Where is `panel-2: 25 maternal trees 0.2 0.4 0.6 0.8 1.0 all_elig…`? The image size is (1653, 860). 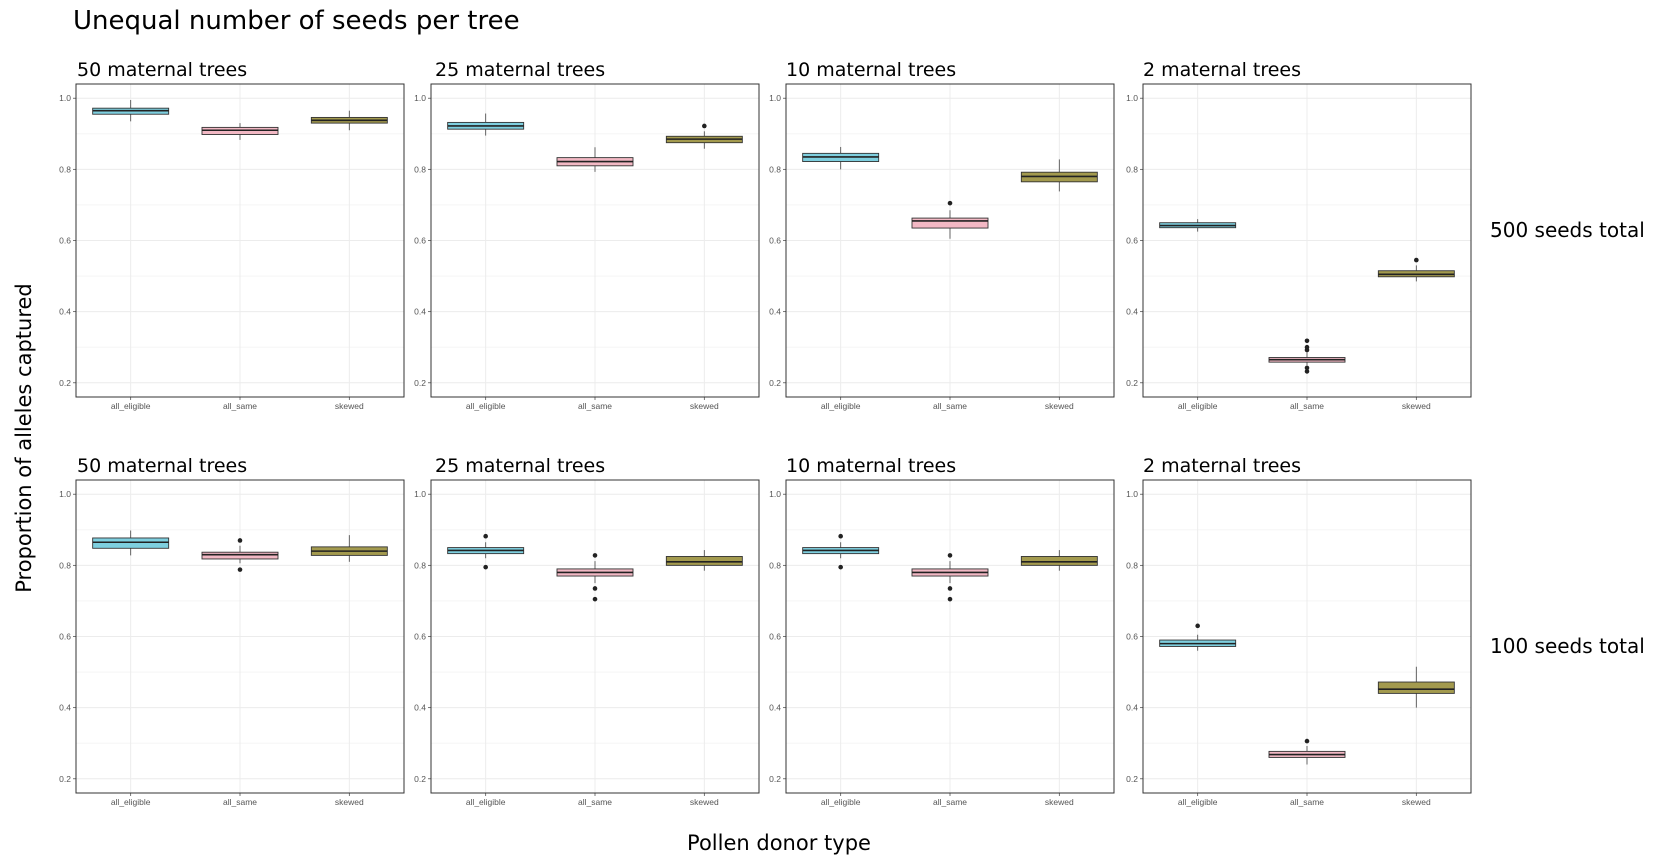 panel-2: 25 maternal trees 0.2 0.4 0.6 0.8 1.0 all_elig… is located at coordinates (587, 235).